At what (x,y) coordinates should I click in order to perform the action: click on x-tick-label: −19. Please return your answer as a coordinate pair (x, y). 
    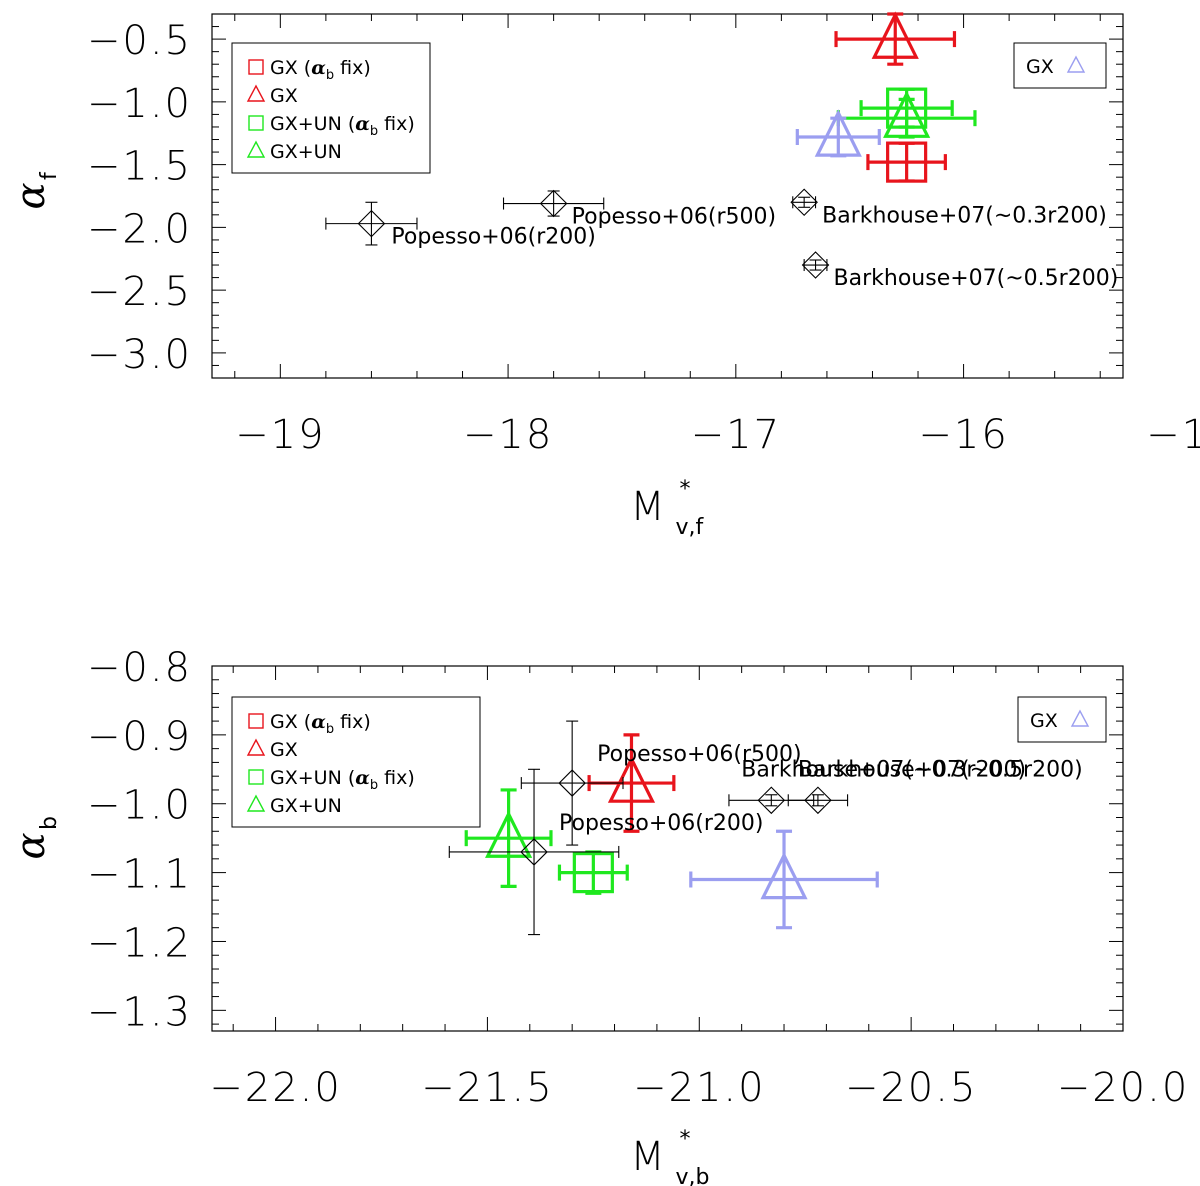
    Looking at the image, I should click on (280, 435).